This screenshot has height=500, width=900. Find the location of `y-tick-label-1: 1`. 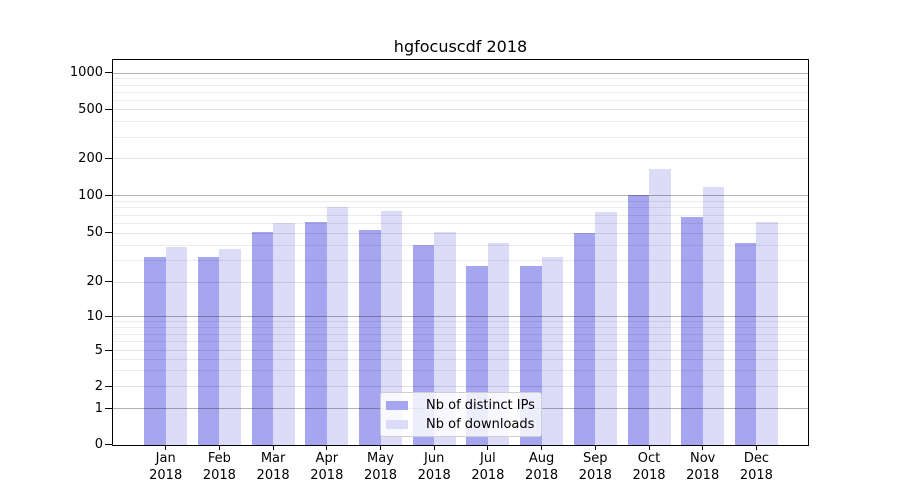

y-tick-label-1: 1 is located at coordinates (98, 408).